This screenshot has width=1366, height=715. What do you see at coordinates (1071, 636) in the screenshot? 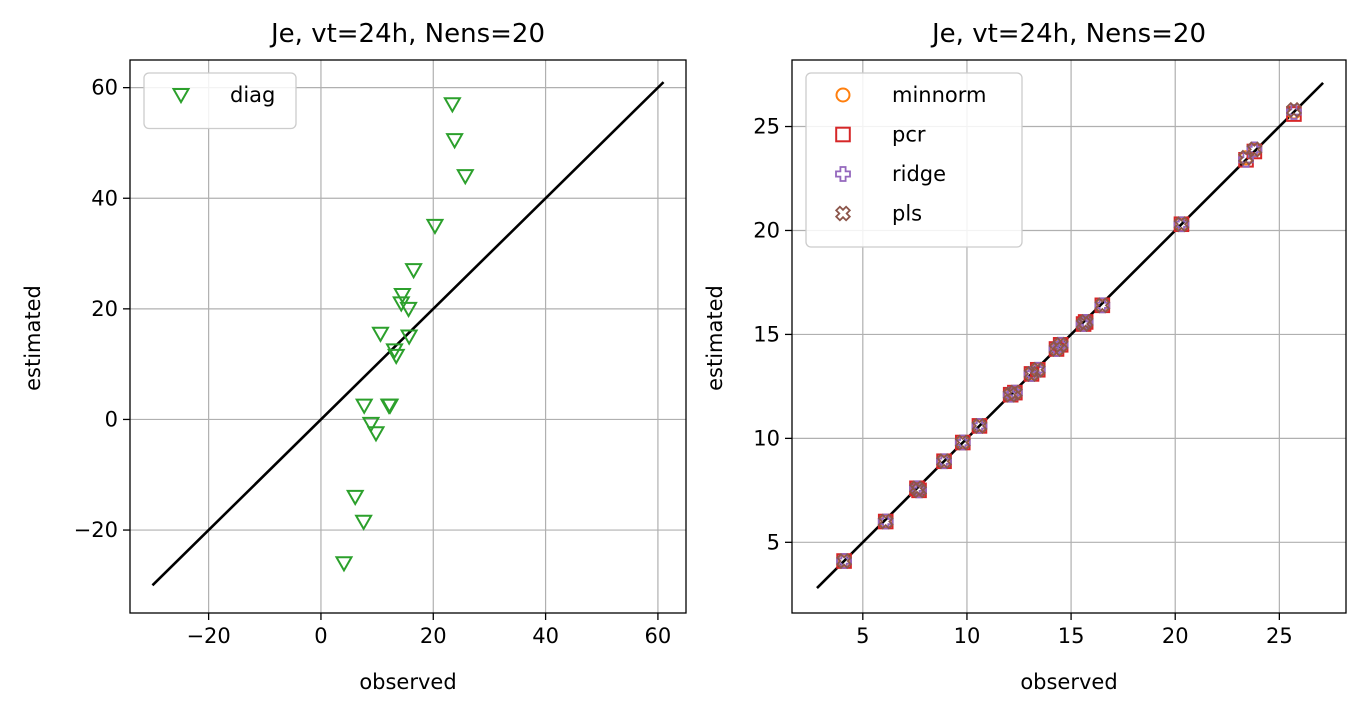
I see `right-x-tick-label: 15` at bounding box center [1071, 636].